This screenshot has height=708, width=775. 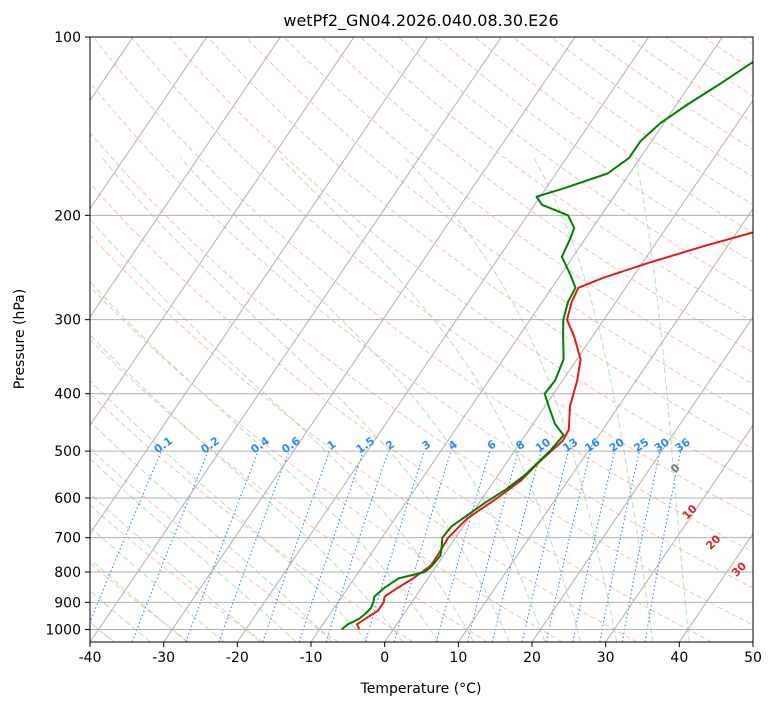 What do you see at coordinates (453, 445) in the screenshot?
I see `mixing-ratio-label: 4` at bounding box center [453, 445].